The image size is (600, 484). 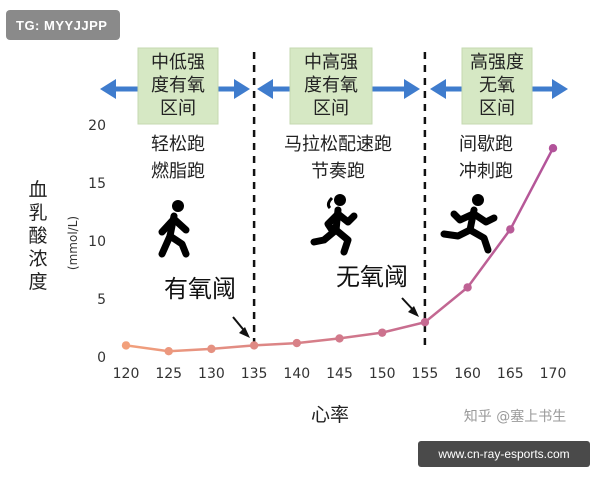 What do you see at coordinates (486, 144) in the screenshot?
I see `zone-activity-text: 间歇跑` at bounding box center [486, 144].